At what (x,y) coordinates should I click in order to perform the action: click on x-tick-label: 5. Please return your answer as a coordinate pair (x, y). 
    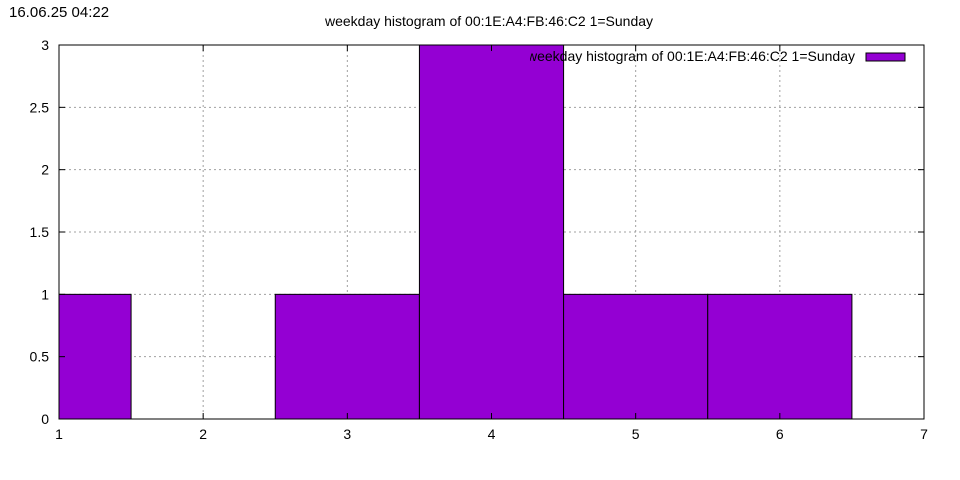
    Looking at the image, I should click on (636, 434).